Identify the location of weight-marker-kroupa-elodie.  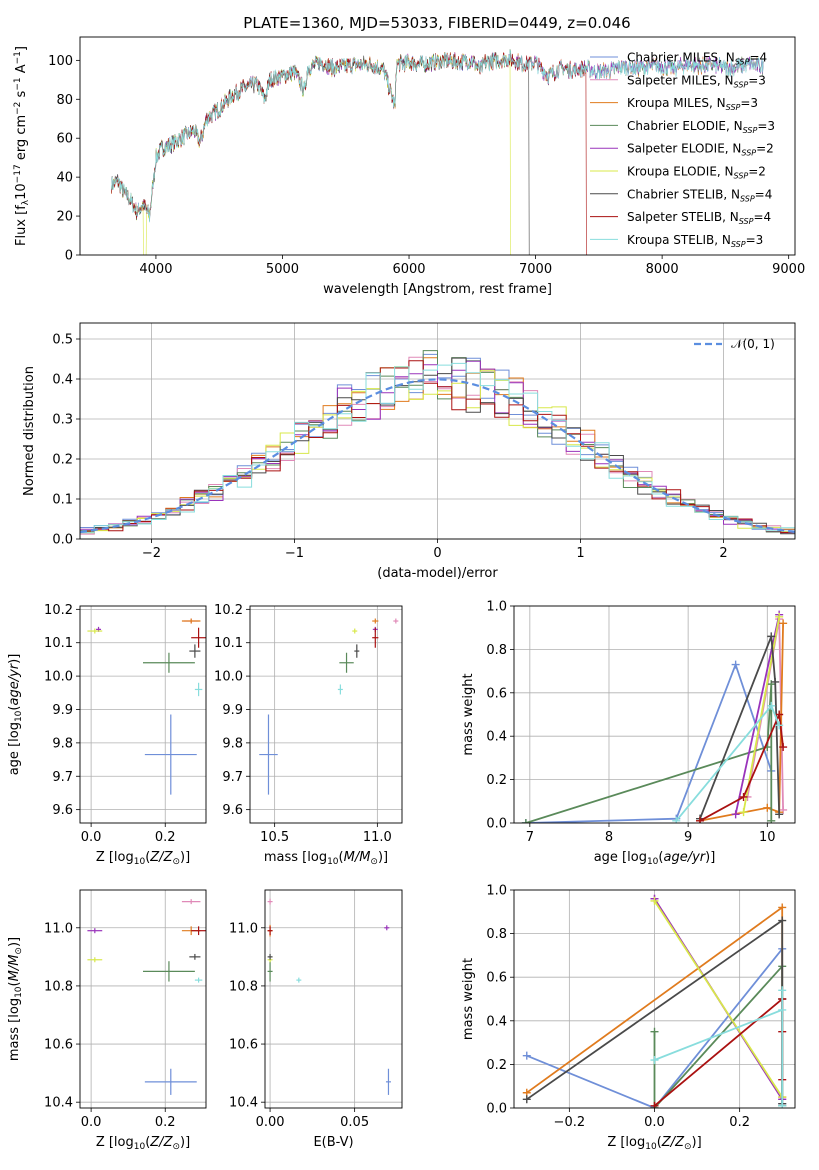
(743, 812).